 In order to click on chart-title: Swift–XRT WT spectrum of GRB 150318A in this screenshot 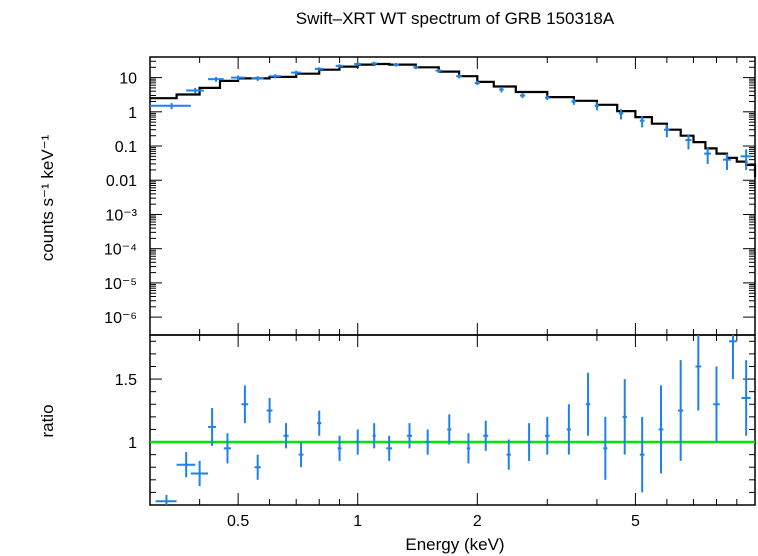, I will do `click(455, 18)`.